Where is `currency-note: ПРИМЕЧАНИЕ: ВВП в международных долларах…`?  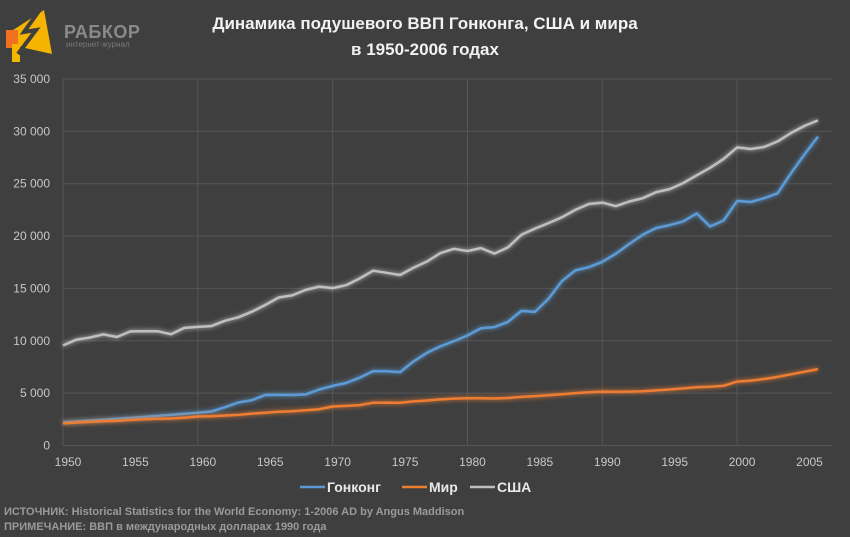
currency-note: ПРИМЕЧАНИЕ: ВВП в международных долларах… is located at coordinates (165, 527).